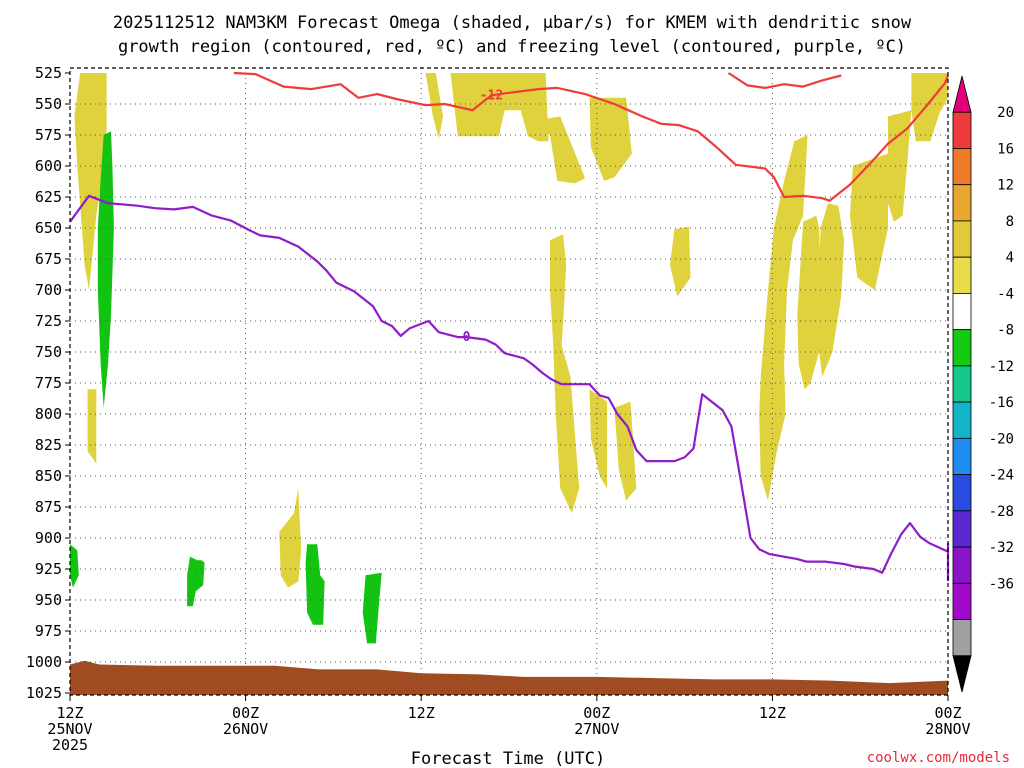 The image size is (1024, 768). What do you see at coordinates (1005, 113) in the screenshot?
I see `colorbar-label: 20` at bounding box center [1005, 113].